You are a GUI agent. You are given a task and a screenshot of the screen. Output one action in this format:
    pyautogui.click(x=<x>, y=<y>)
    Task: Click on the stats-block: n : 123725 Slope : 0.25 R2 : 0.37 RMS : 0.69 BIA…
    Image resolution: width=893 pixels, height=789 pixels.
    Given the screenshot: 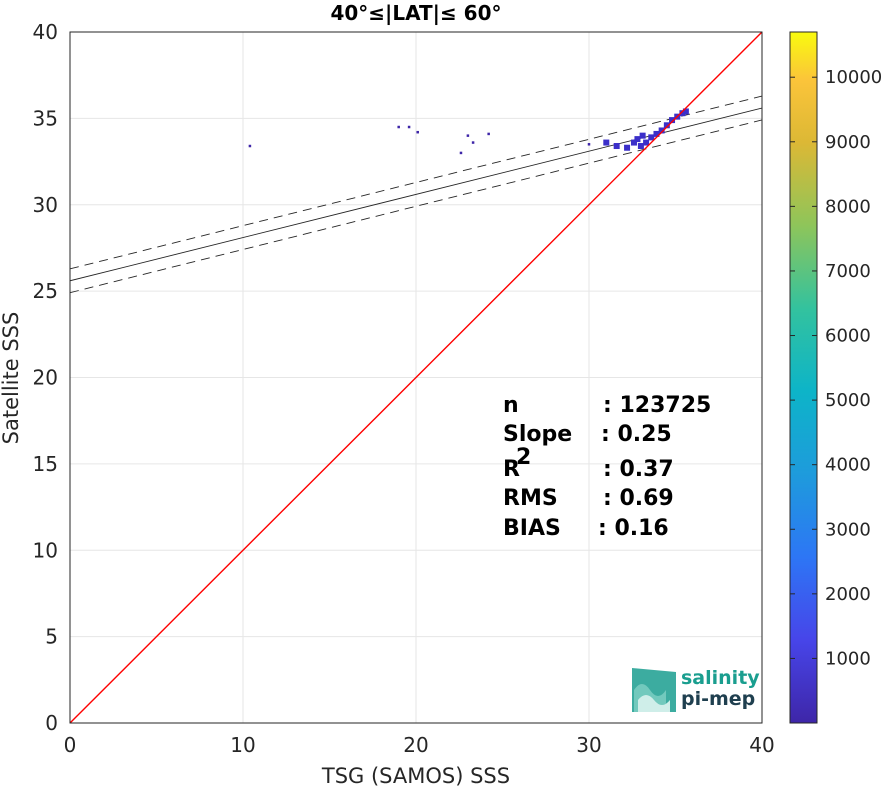 What is the action you would take?
    pyautogui.click(x=607, y=467)
    